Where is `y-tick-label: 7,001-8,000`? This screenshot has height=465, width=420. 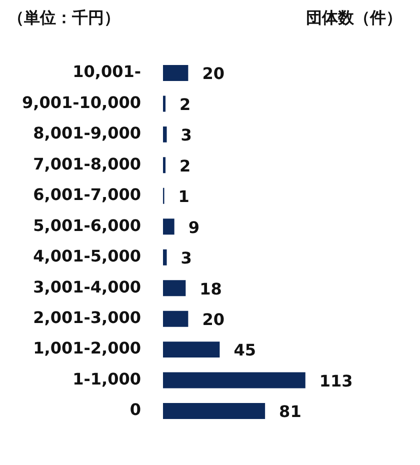
y-tick-label: 7,001-8,000 is located at coordinates (87, 164).